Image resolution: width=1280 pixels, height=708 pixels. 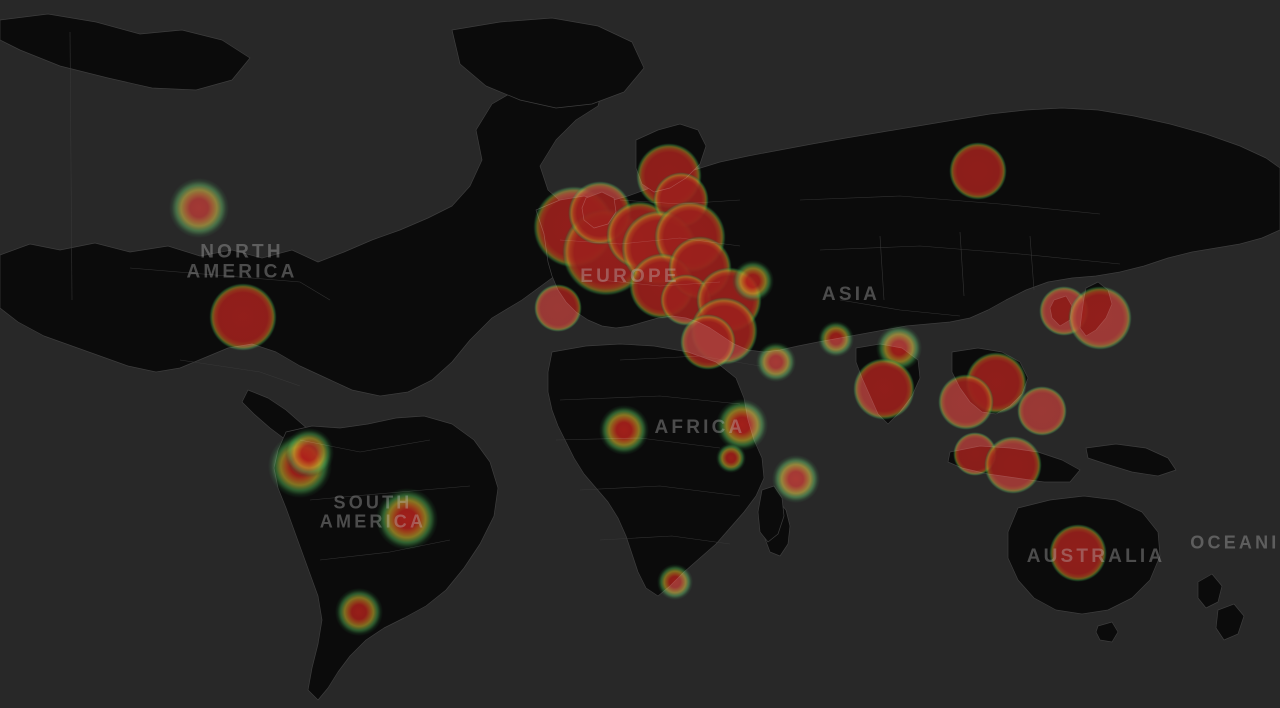 What do you see at coordinates (1096, 557) in the screenshot?
I see `continent-label-australia: AUSTRALIA` at bounding box center [1096, 557].